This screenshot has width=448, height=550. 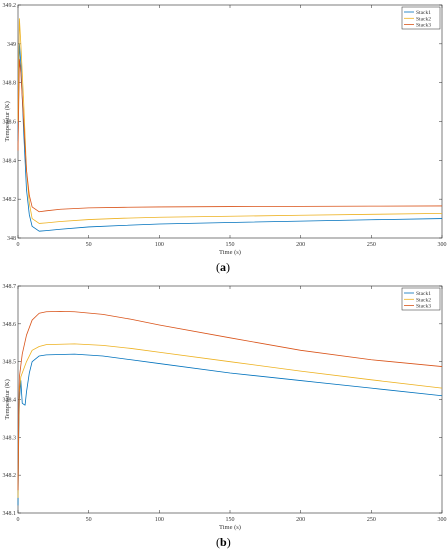 What do you see at coordinates (11, 239) in the screenshot?
I see `y-tick-label: 348` at bounding box center [11, 239].